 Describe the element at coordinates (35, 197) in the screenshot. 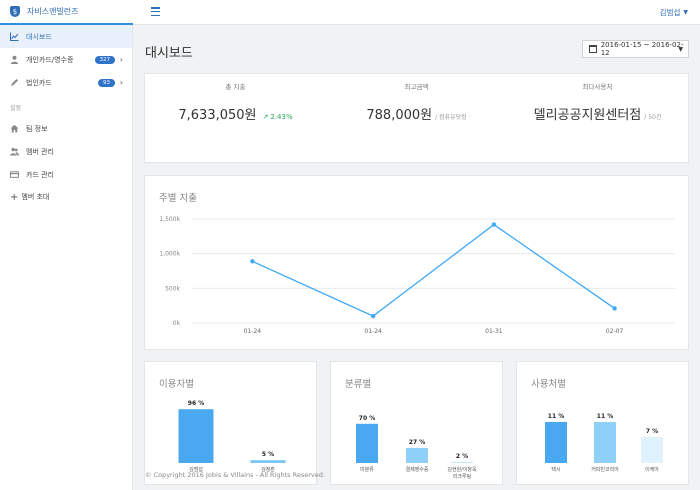

I see `invite-member-label: 멤버 초대` at that location.